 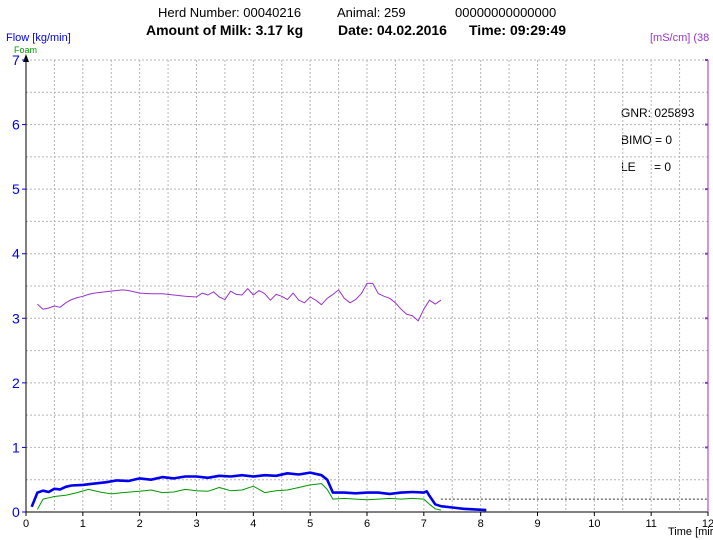 What do you see at coordinates (16, 383) in the screenshot?
I see `y-tick-label: 2` at bounding box center [16, 383].